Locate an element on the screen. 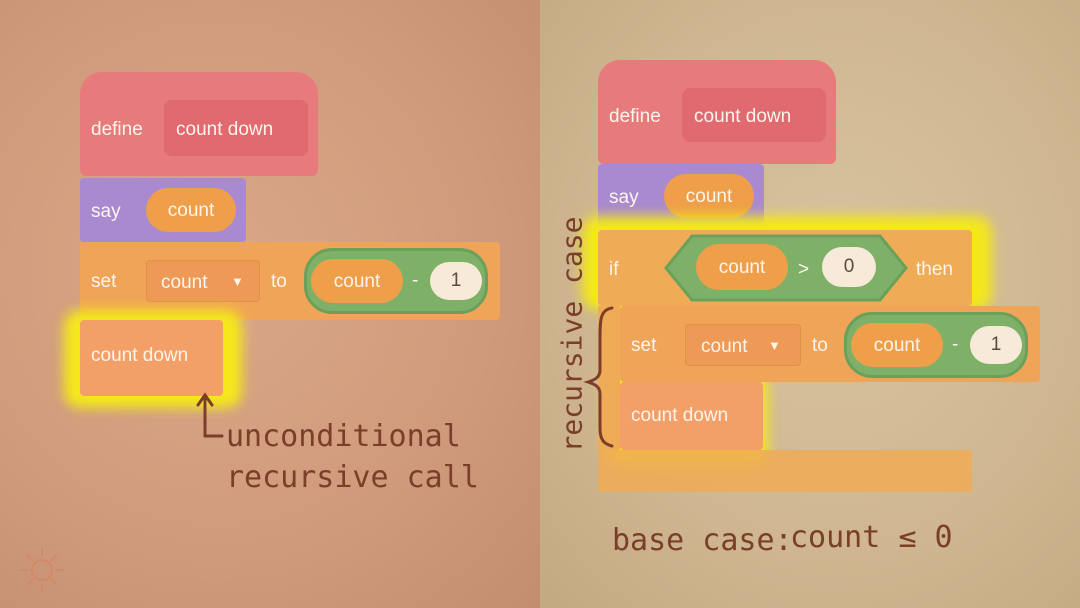  if-keyword: if is located at coordinates (614, 269).